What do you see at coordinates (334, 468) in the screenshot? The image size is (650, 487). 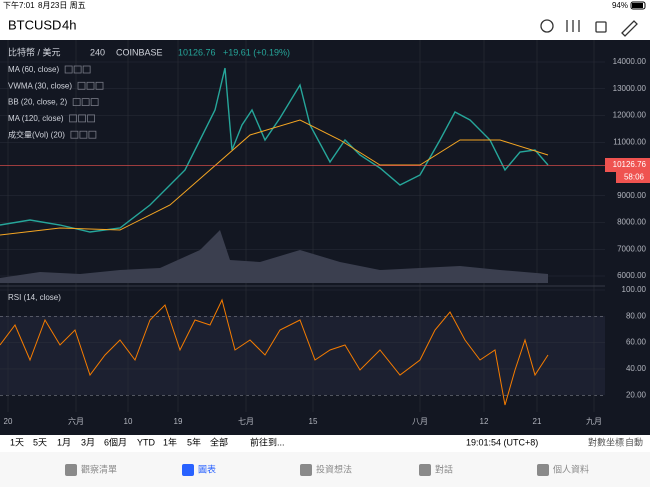 I see `tab-label: 投資想法` at bounding box center [334, 468].